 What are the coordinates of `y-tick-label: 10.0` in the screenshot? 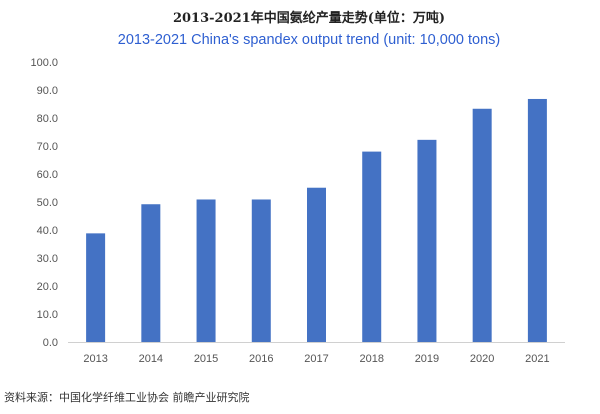 It's located at (47, 315).